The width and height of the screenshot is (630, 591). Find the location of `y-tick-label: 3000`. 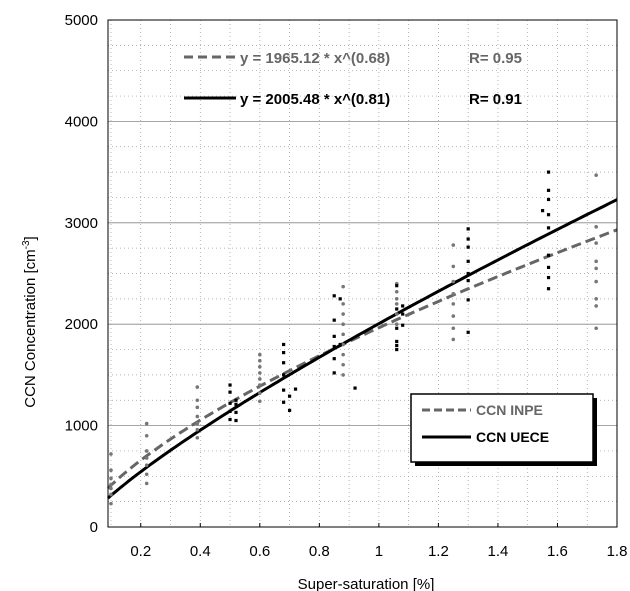

y-tick-label: 3000 is located at coordinates (81, 223).